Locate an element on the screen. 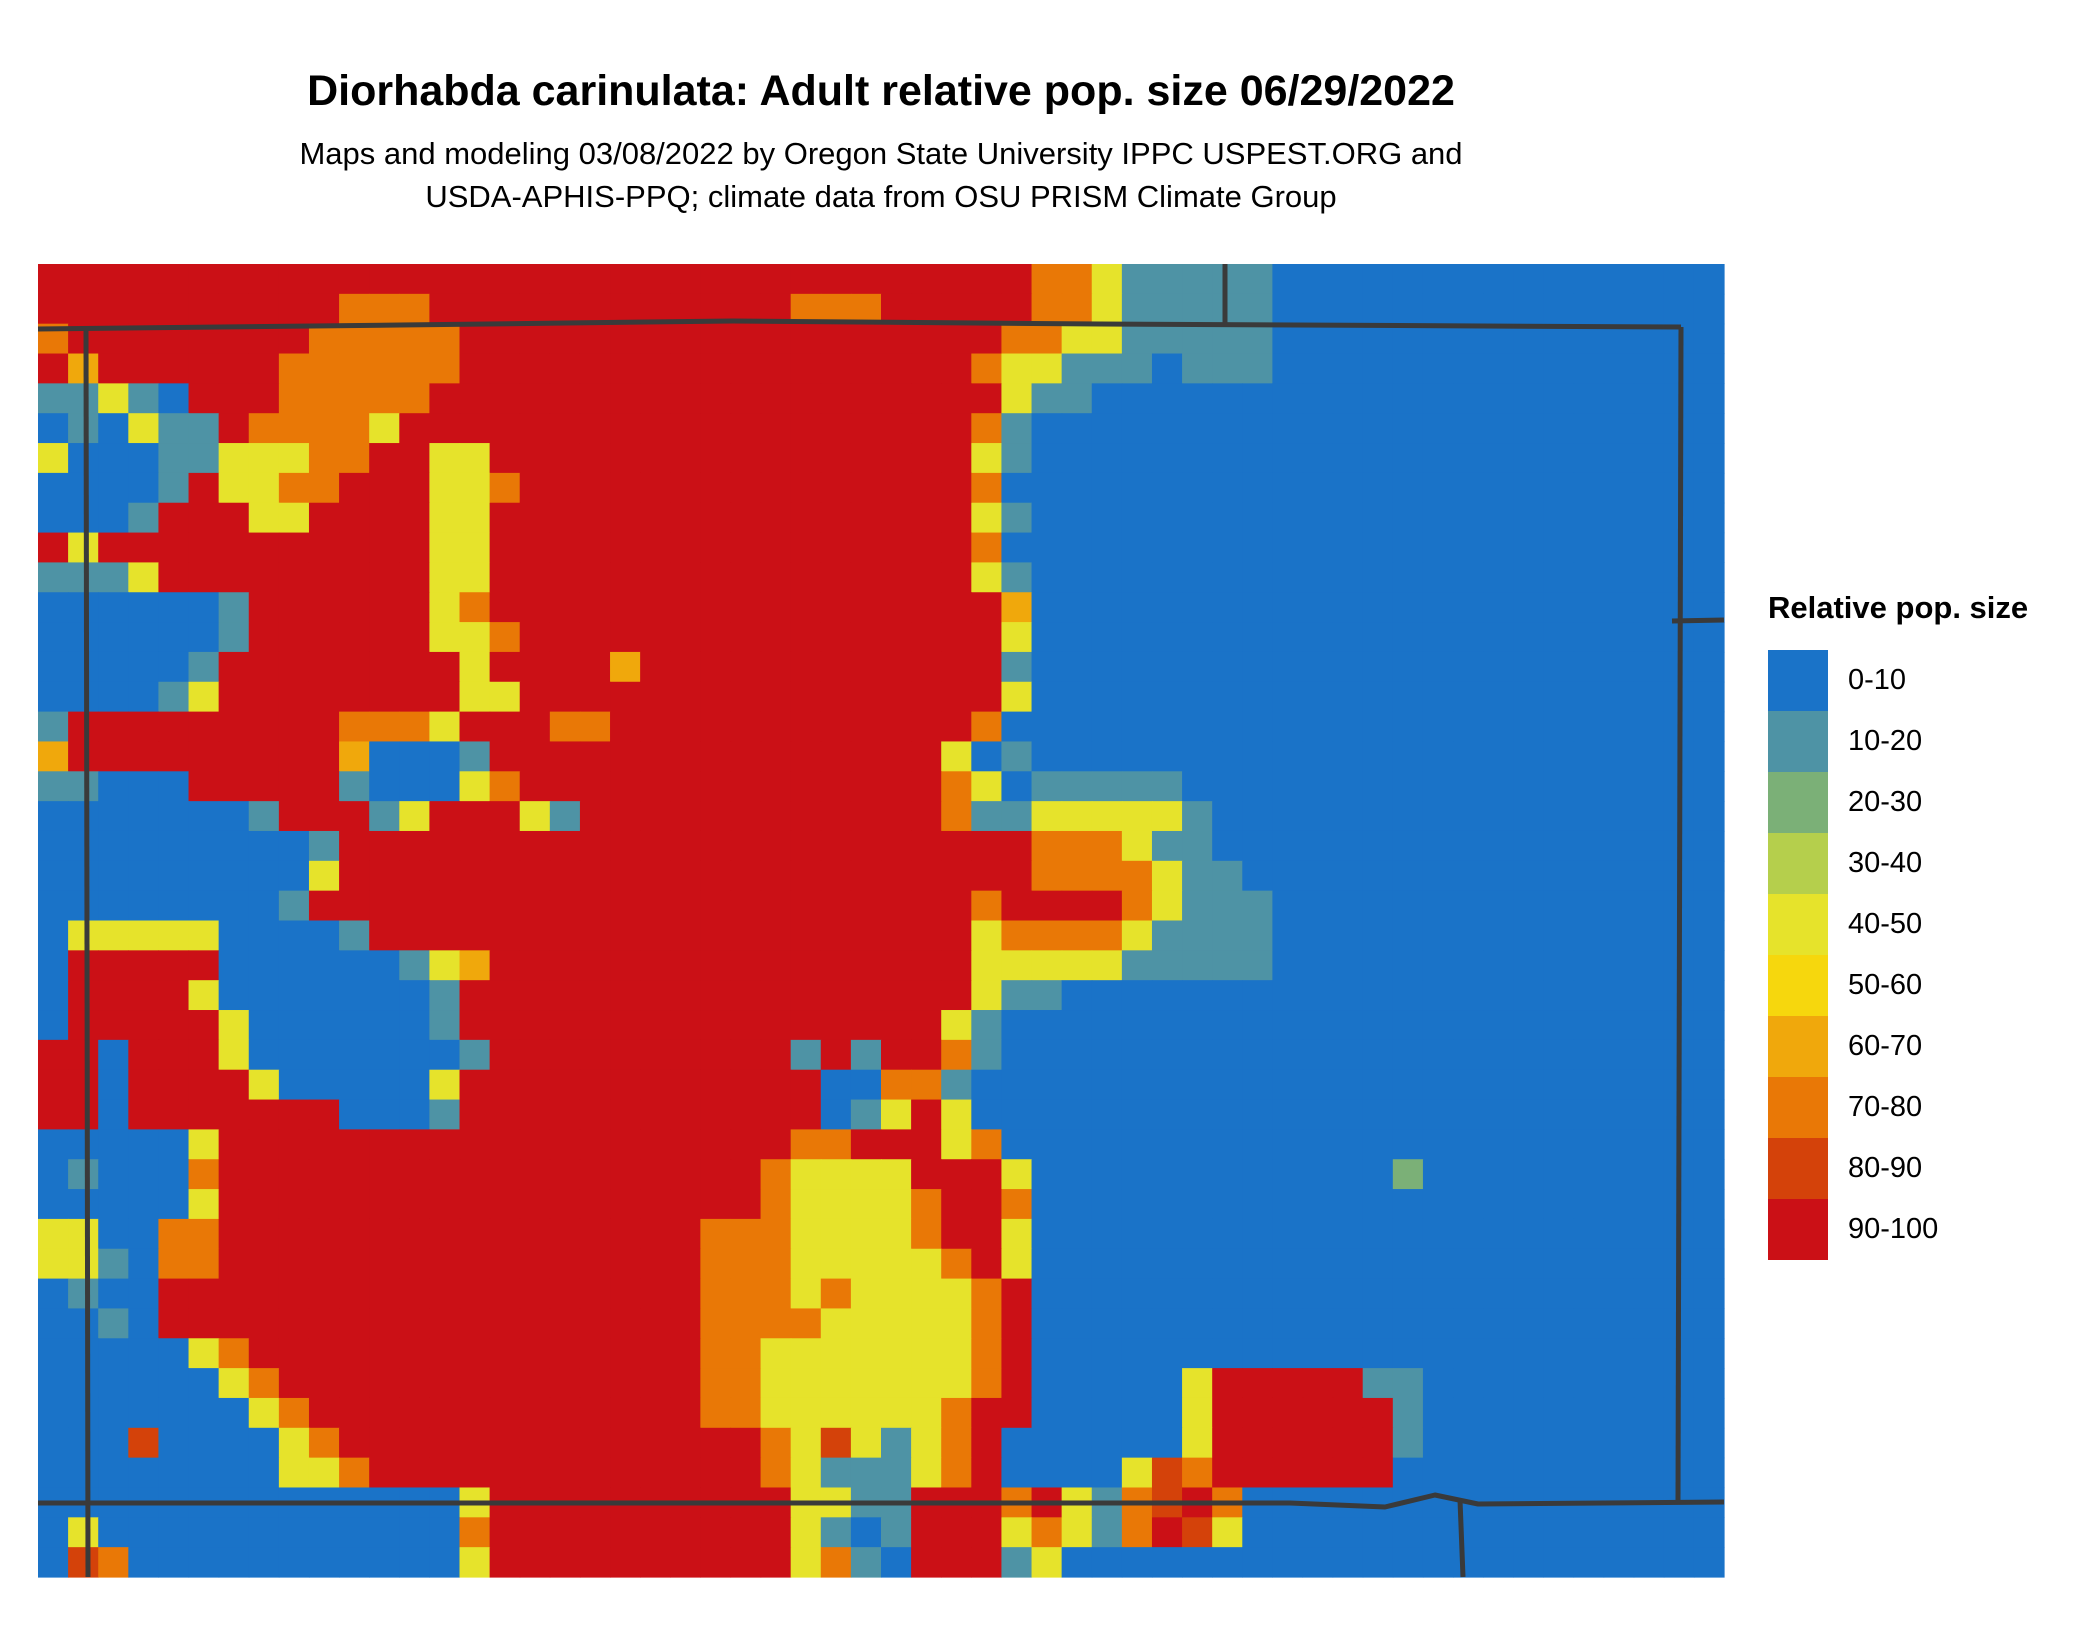 Image resolution: width=2100 pixels, height=1633 pixels. legend-item: 10-20 is located at coordinates (1933, 741).